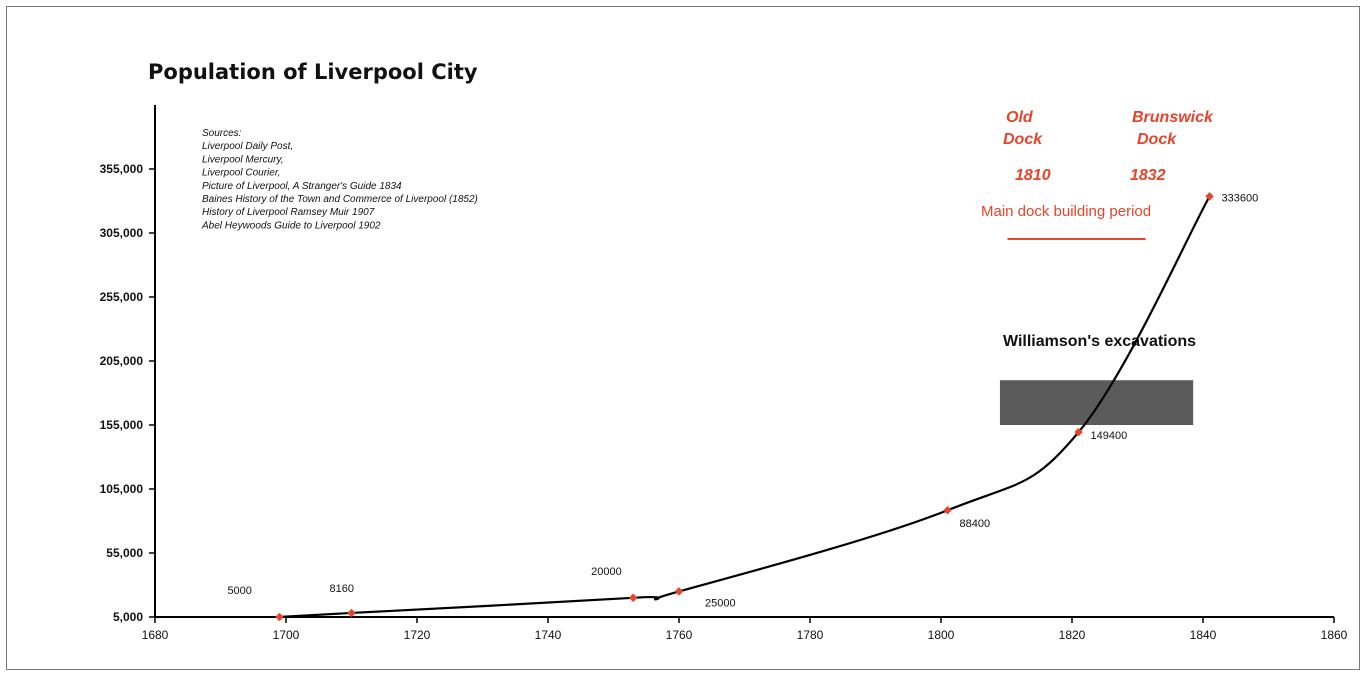 The width and height of the screenshot is (1368, 677). Describe the element at coordinates (122, 169) in the screenshot. I see `y-tick-label: 355,000` at that location.